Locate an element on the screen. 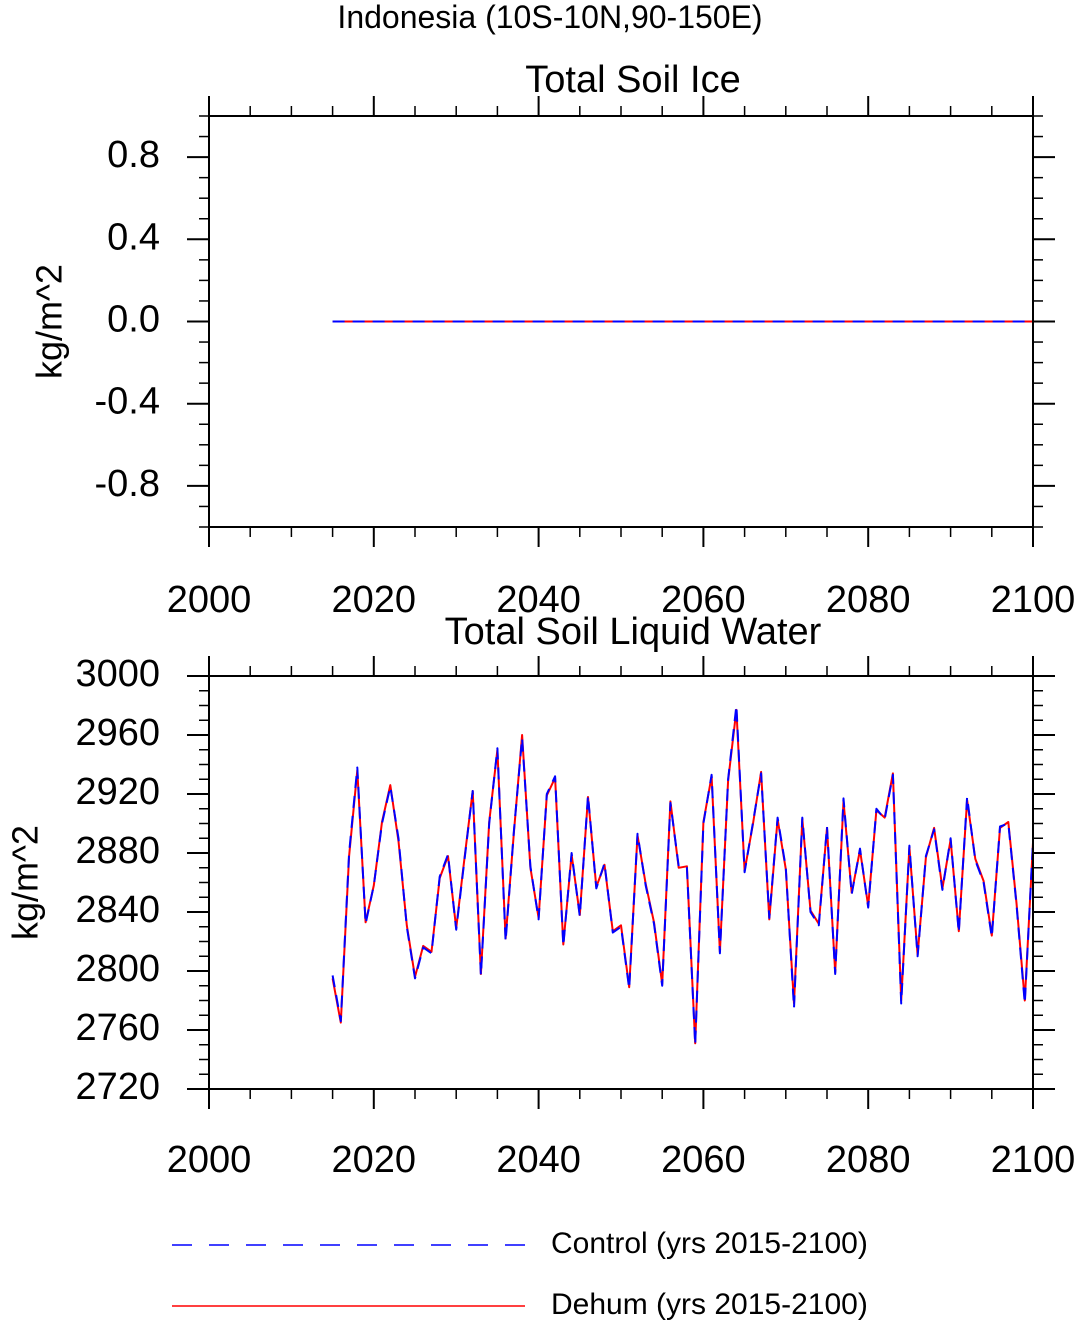  chart-title: Total Soil Liquid Water is located at coordinates (633, 632).